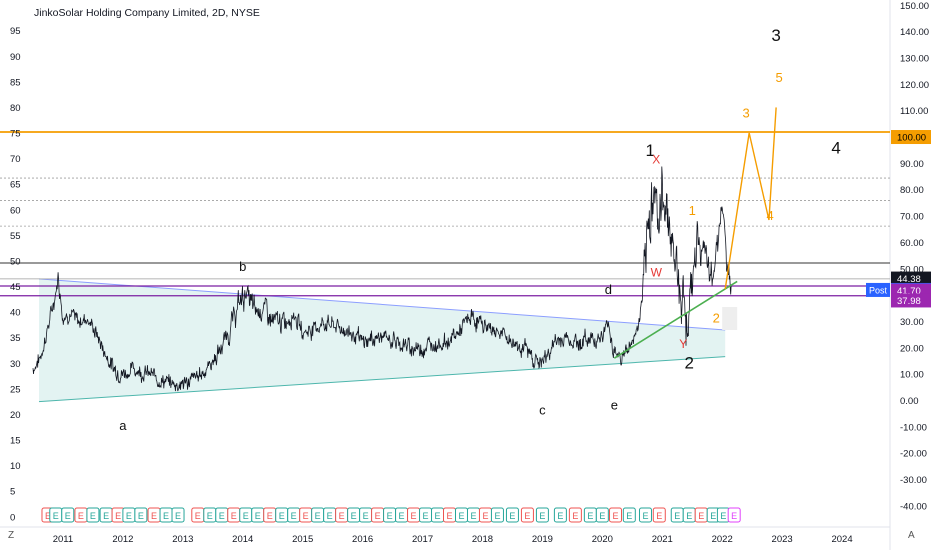 The width and height of the screenshot is (932, 550). I want to click on x-axis-label-2011: 2011, so click(63, 539).